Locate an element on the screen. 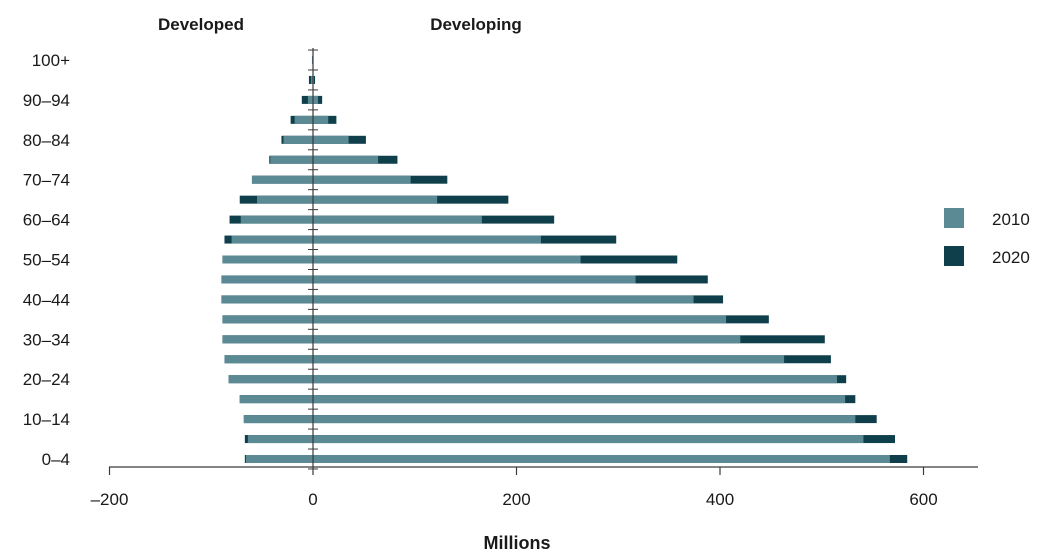  y-tick-label: 10–14 is located at coordinates (46, 419).